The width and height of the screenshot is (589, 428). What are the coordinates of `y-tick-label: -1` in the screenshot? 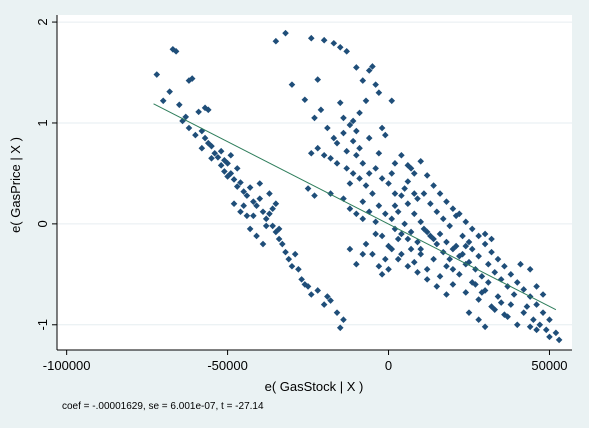 It's located at (42, 325).